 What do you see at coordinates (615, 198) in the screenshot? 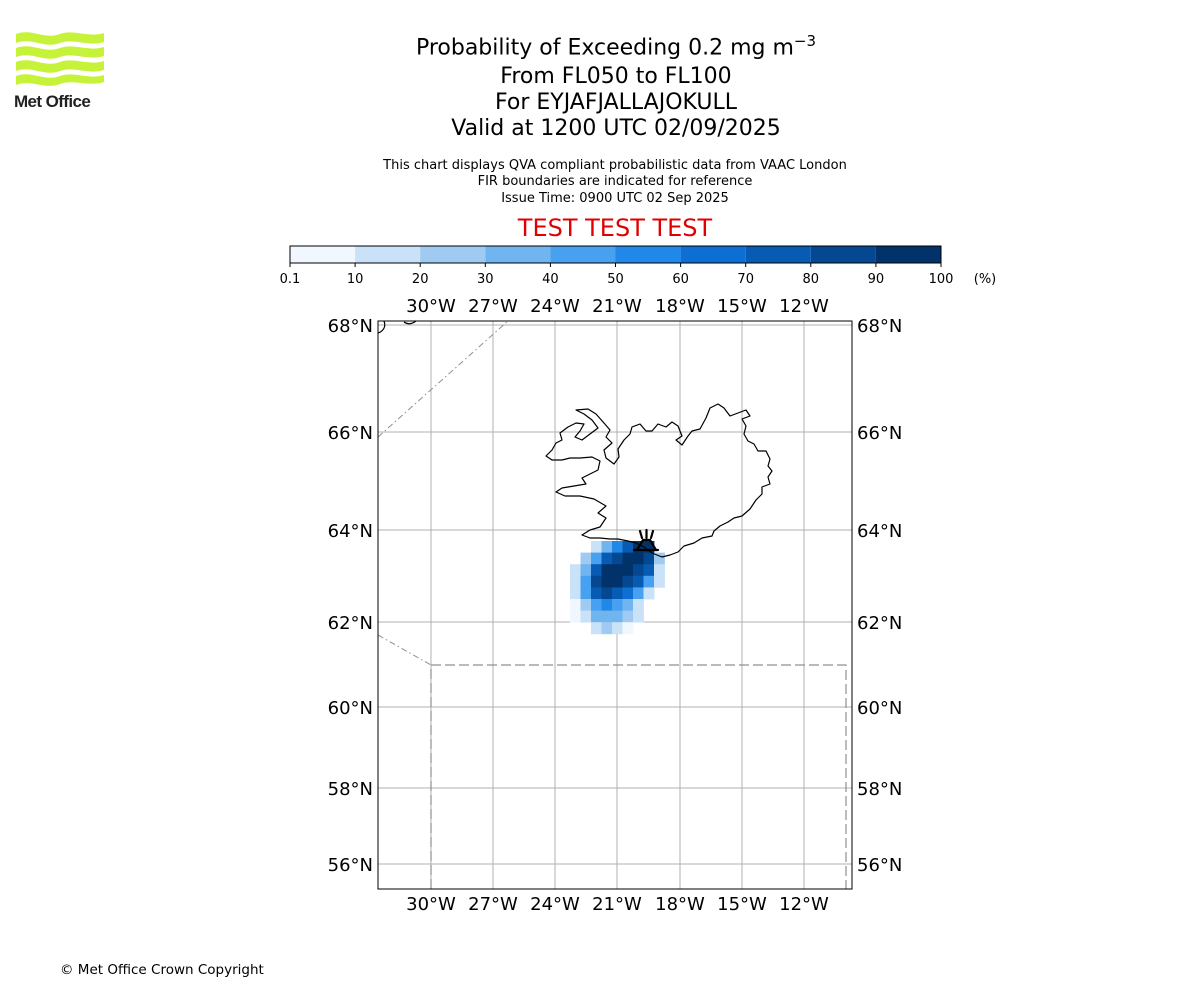
I see `subtitle-line-3: Issue Time: 0900 UTC 02 Sep 2025` at bounding box center [615, 198].